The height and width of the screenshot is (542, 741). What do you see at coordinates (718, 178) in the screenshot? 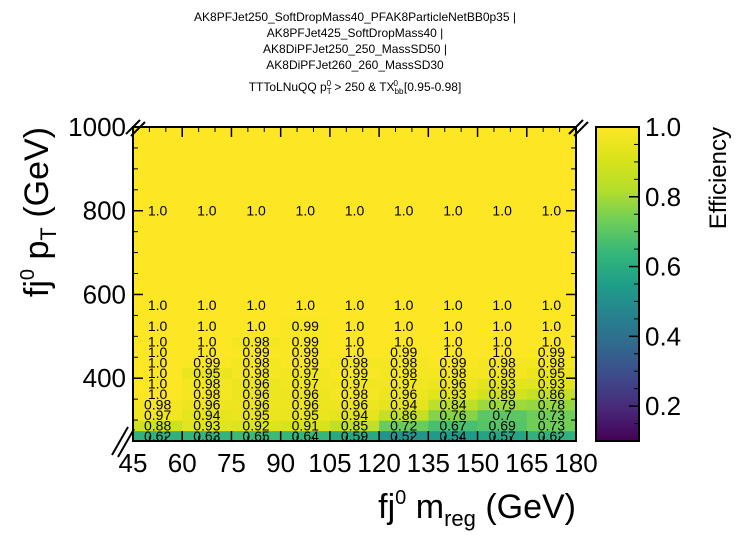
I see `colorbar-label: Efficiency` at bounding box center [718, 178].